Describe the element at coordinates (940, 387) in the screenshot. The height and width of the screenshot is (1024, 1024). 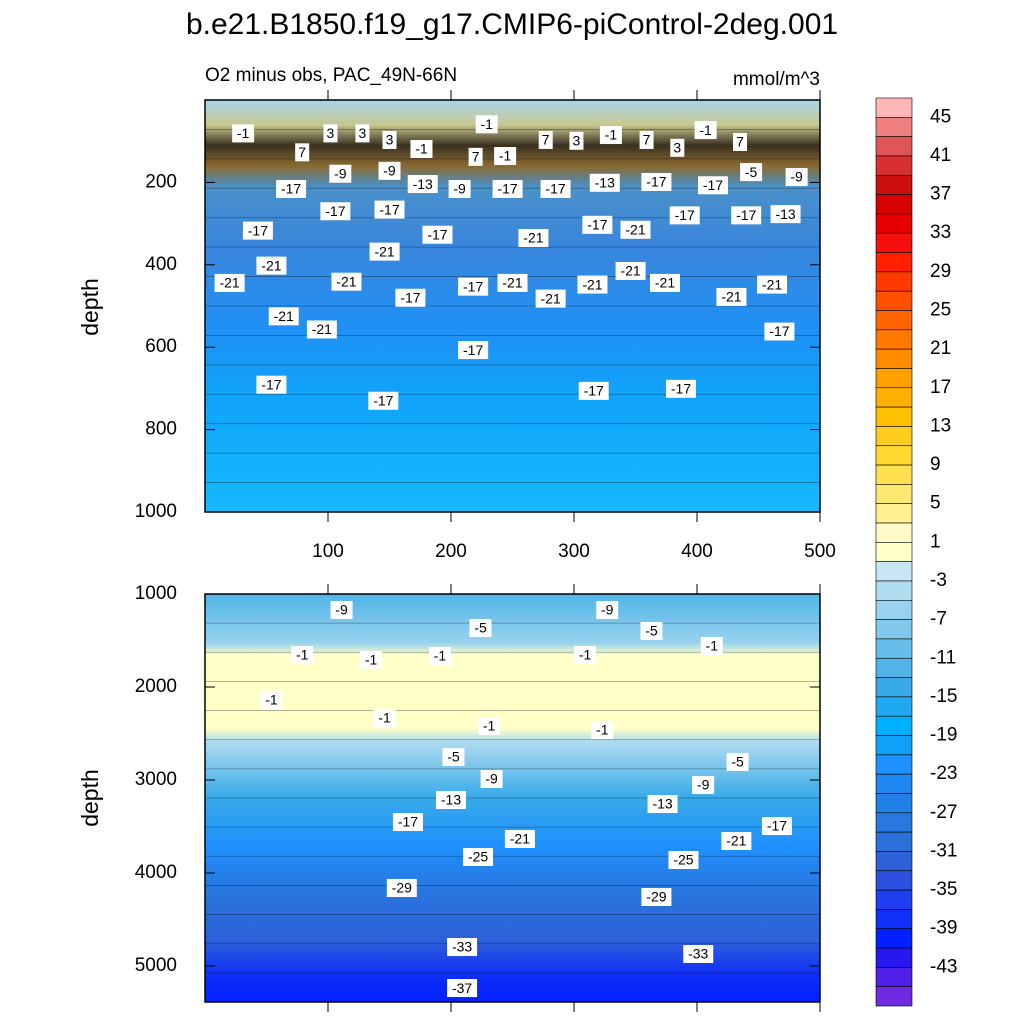
I see `colorbar-label: 17` at that location.